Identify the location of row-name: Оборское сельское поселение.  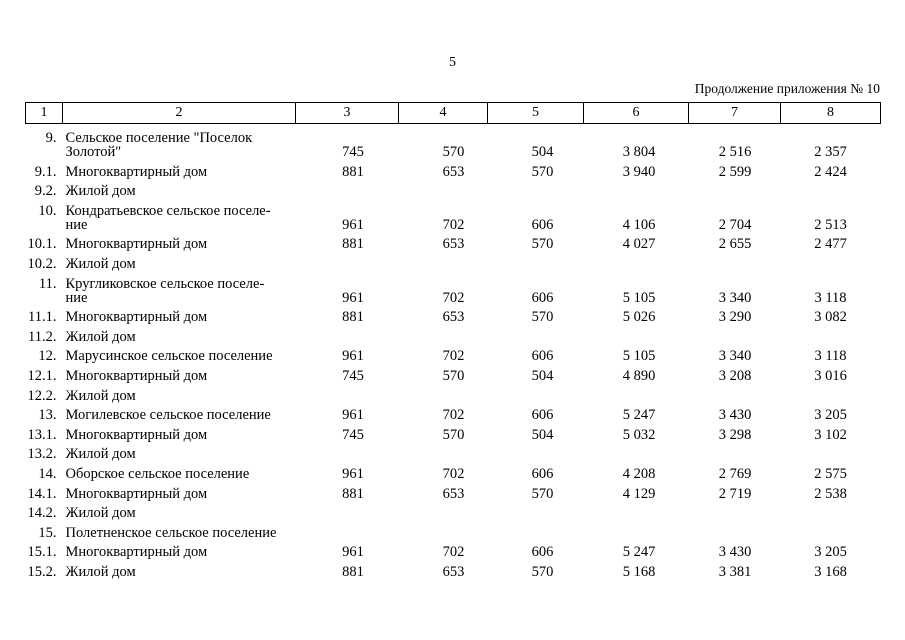
(157, 473).